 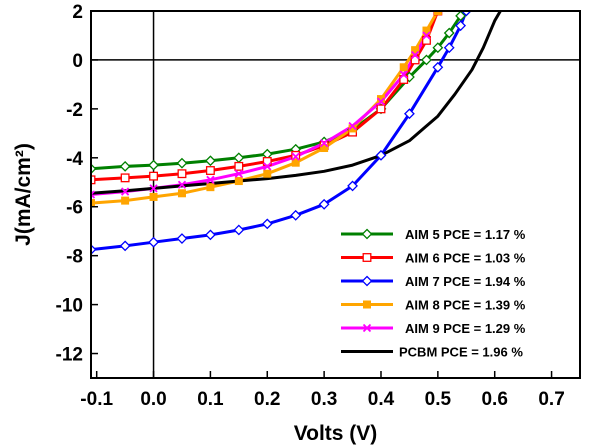 I want to click on y-tick-label: -6, so click(x=74, y=208).